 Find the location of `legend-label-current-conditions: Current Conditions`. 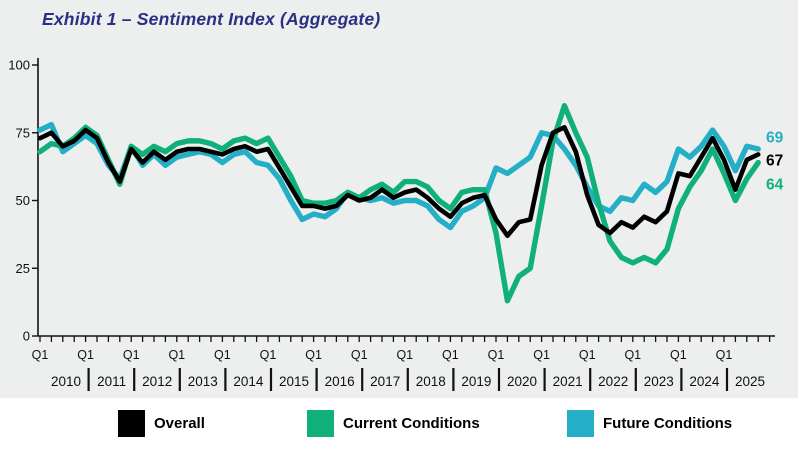

legend-label-current-conditions: Current Conditions is located at coordinates (411, 423).